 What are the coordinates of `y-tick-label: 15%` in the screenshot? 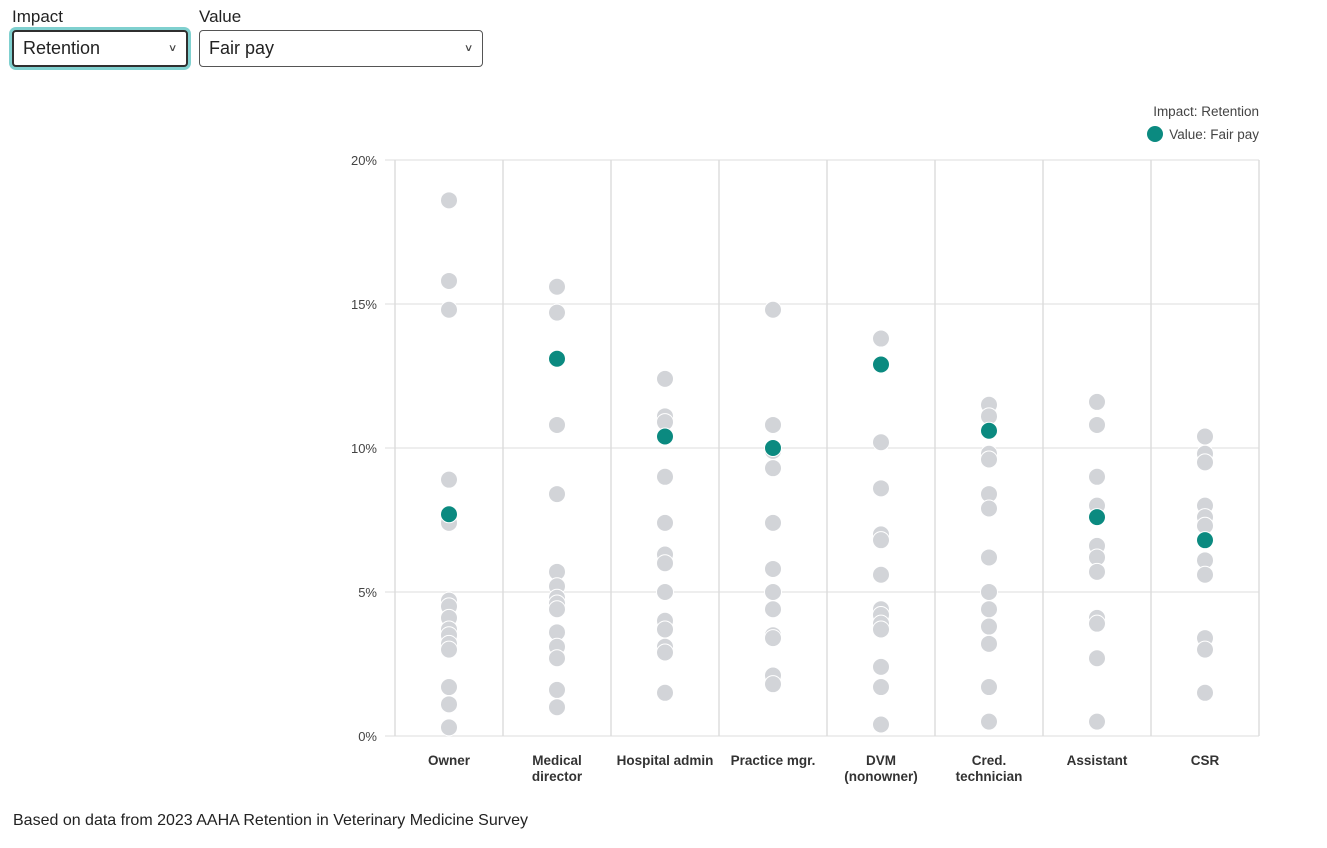 It's located at (364, 304).